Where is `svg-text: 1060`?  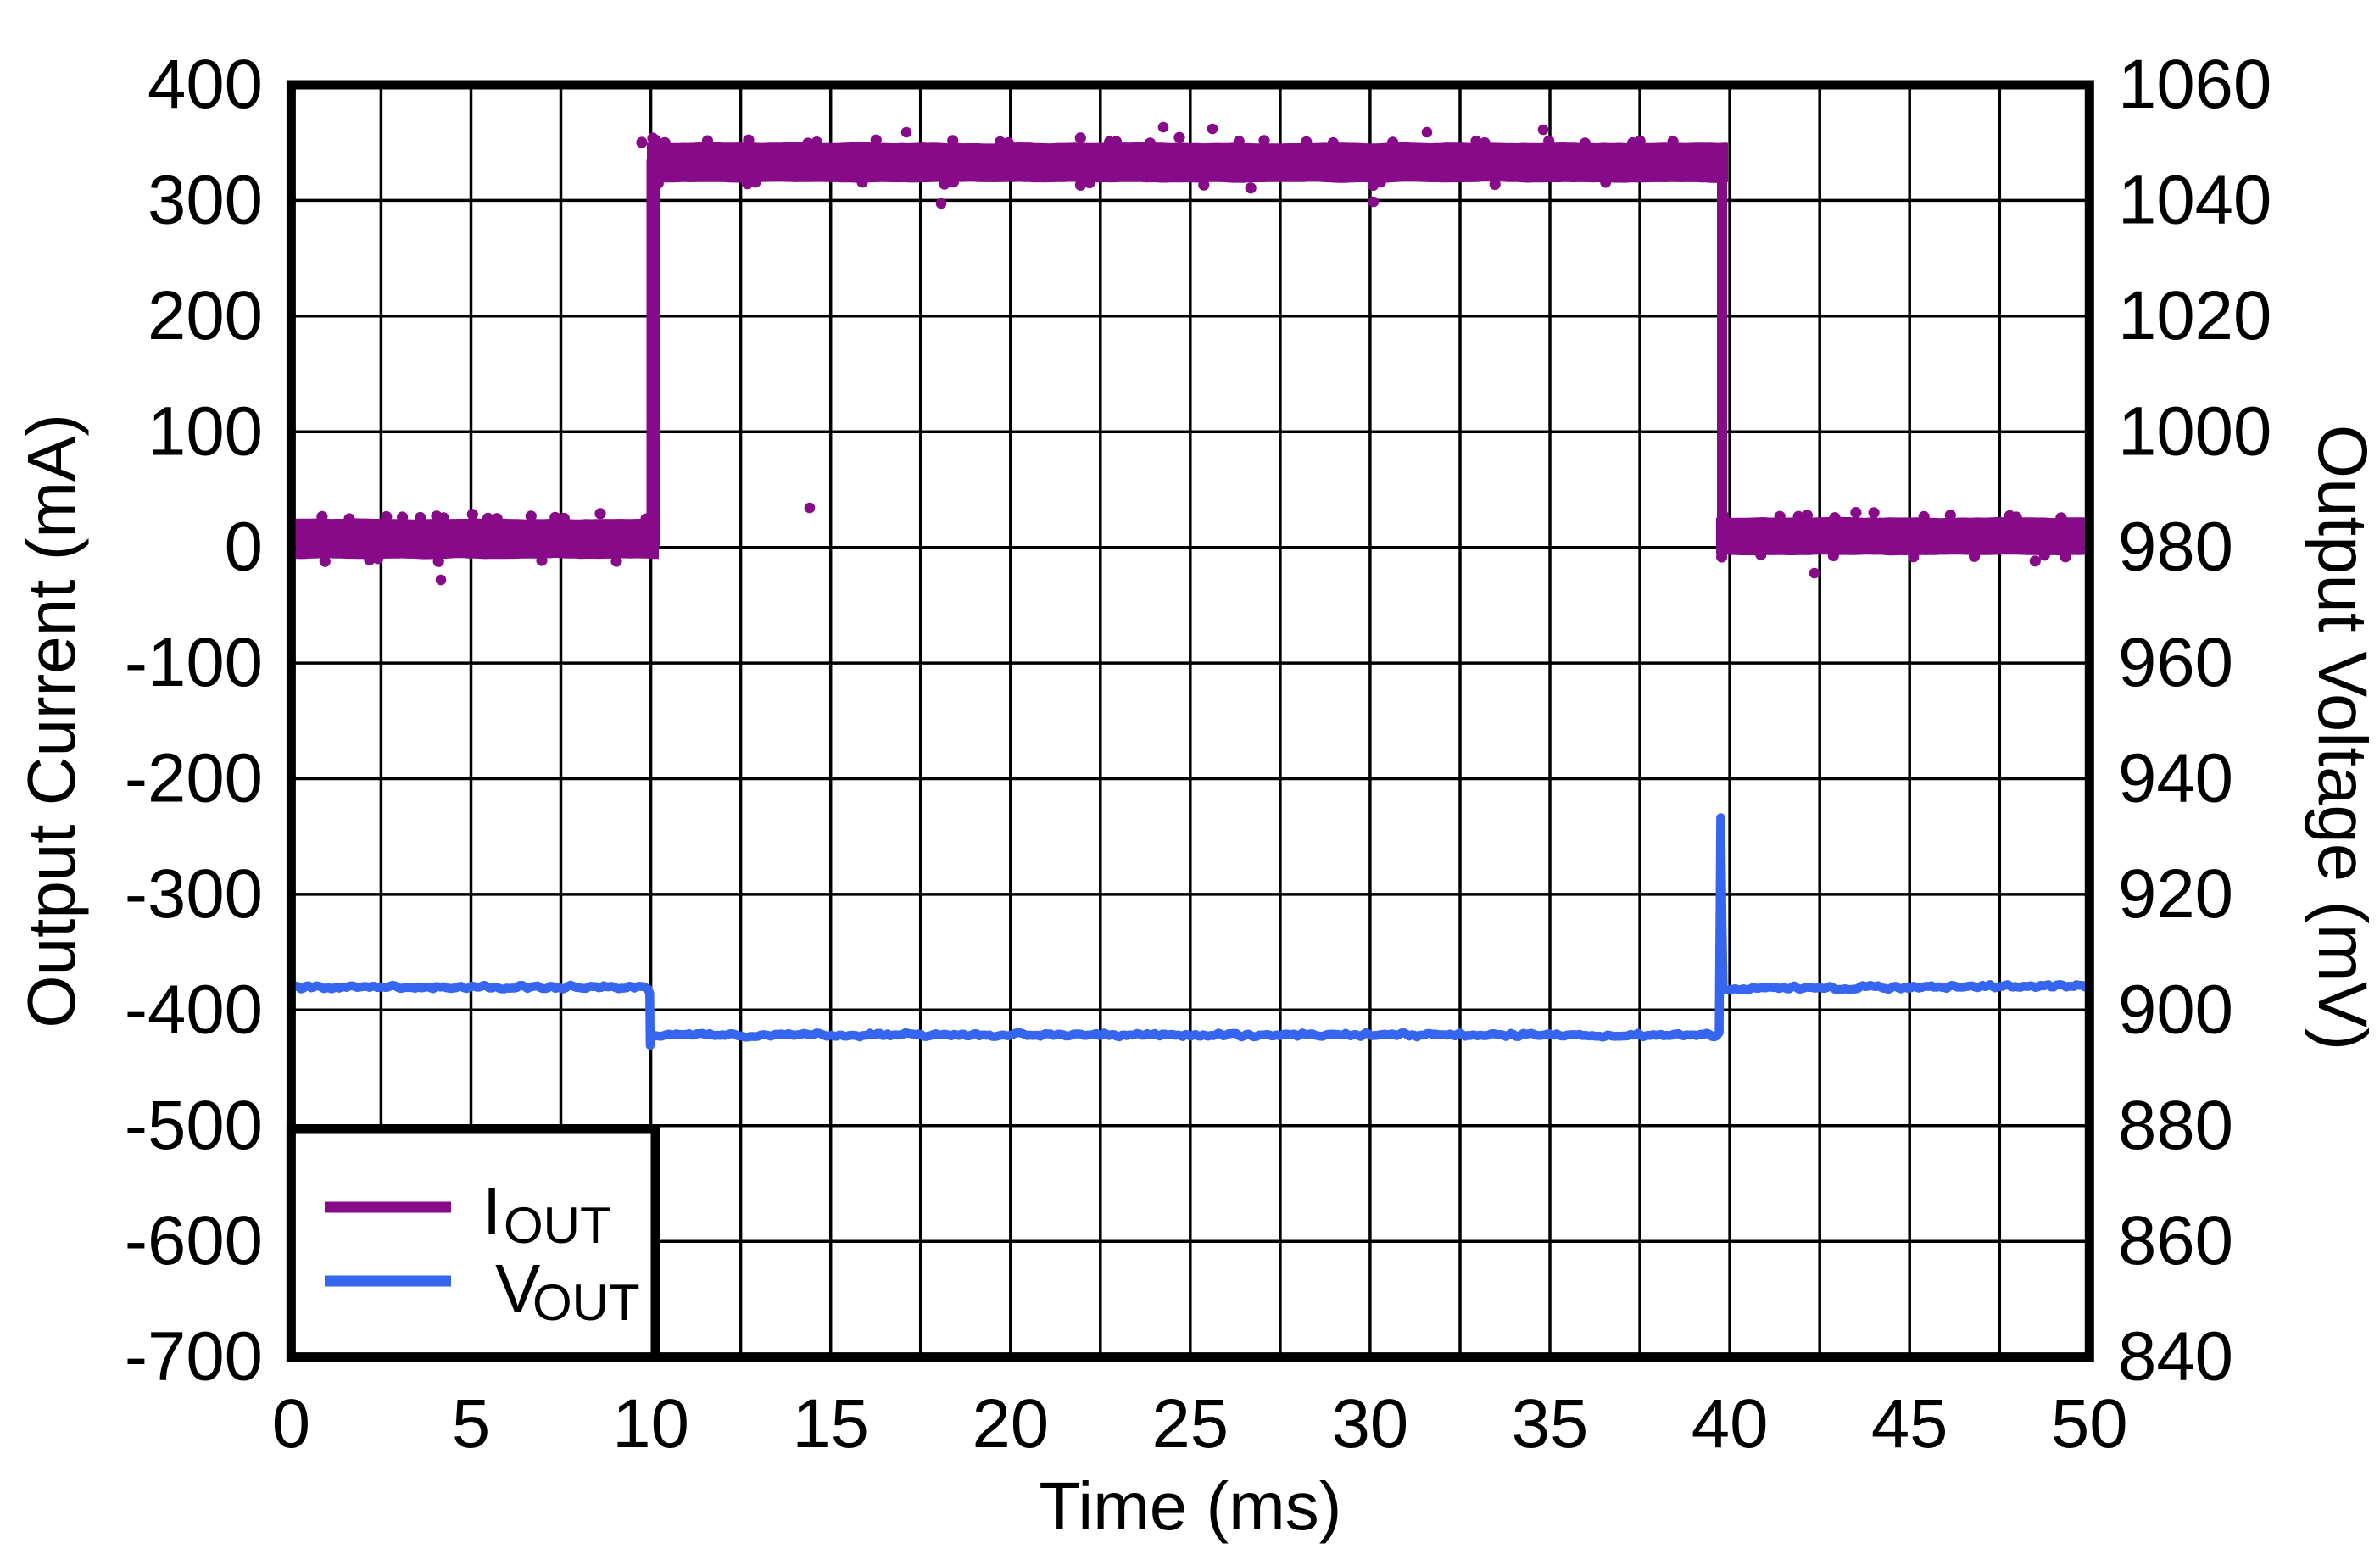
svg-text: 1060 is located at coordinates (2194, 84).